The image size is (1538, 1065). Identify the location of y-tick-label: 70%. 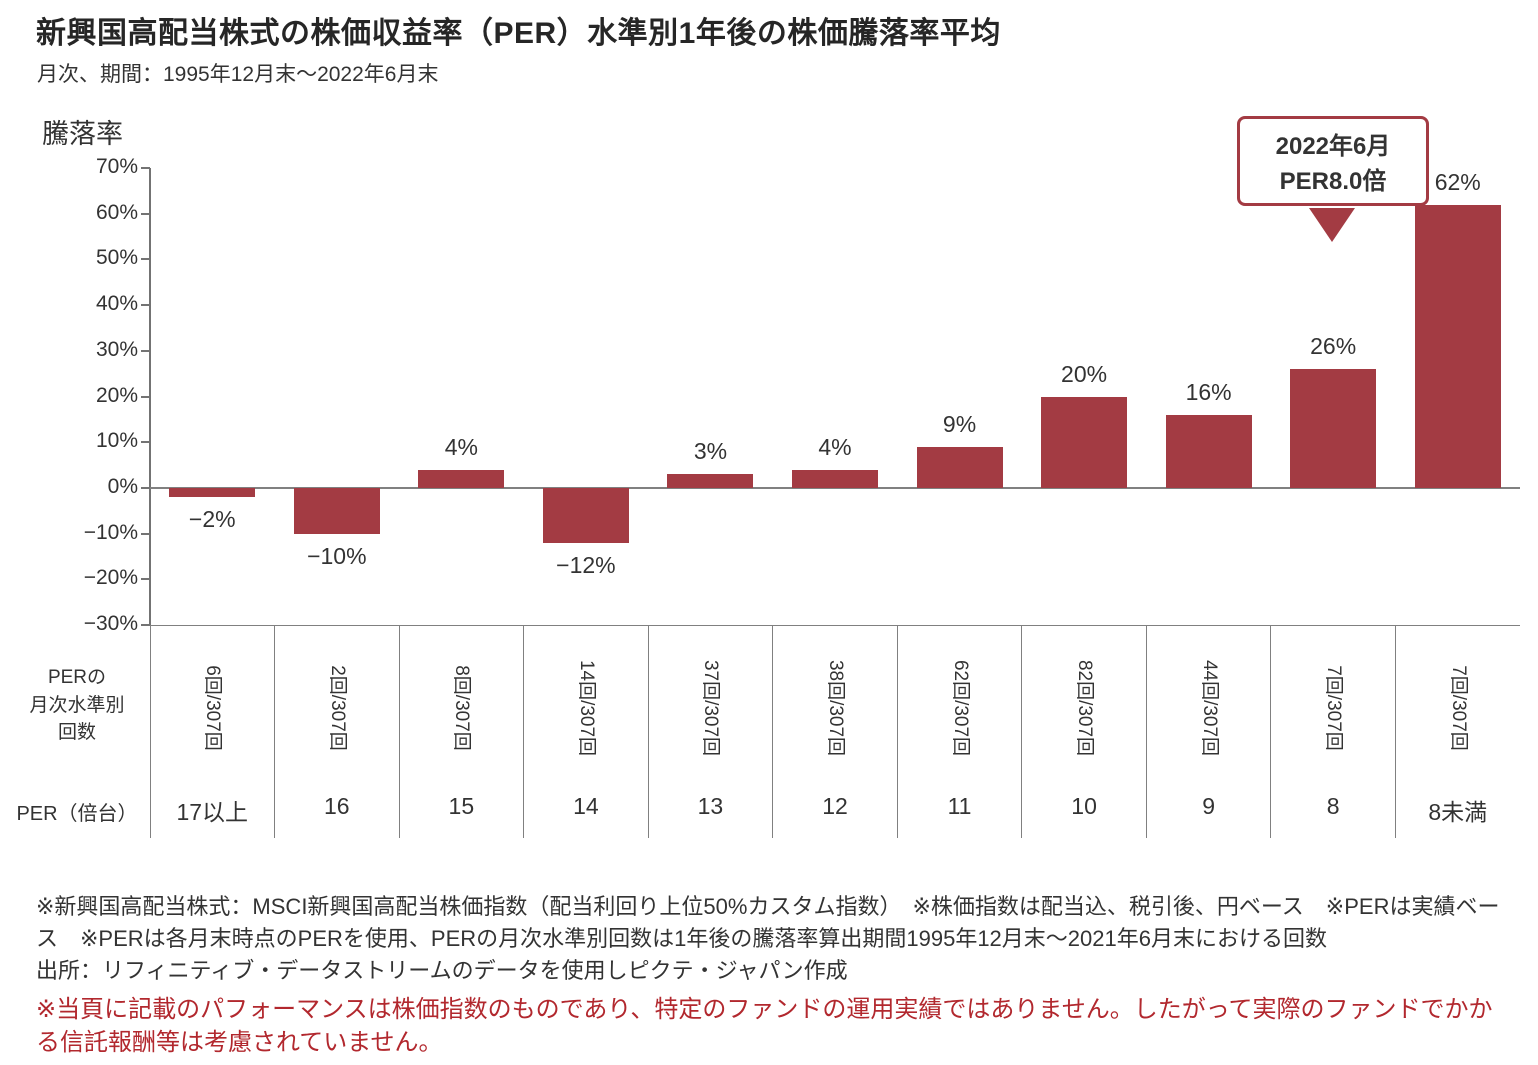
(116, 166).